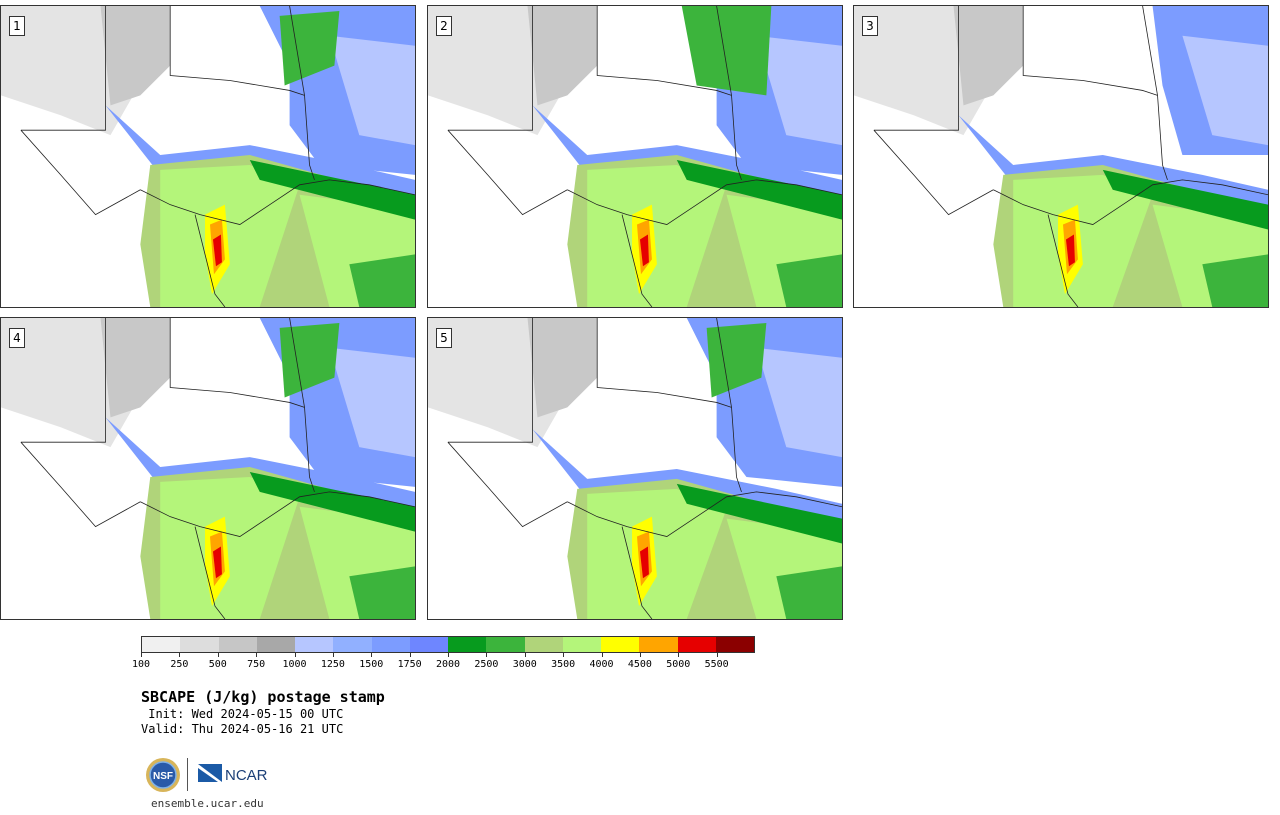 The height and width of the screenshot is (815, 1280). Describe the element at coordinates (187, 774) in the screenshot. I see `logo-divider` at that location.